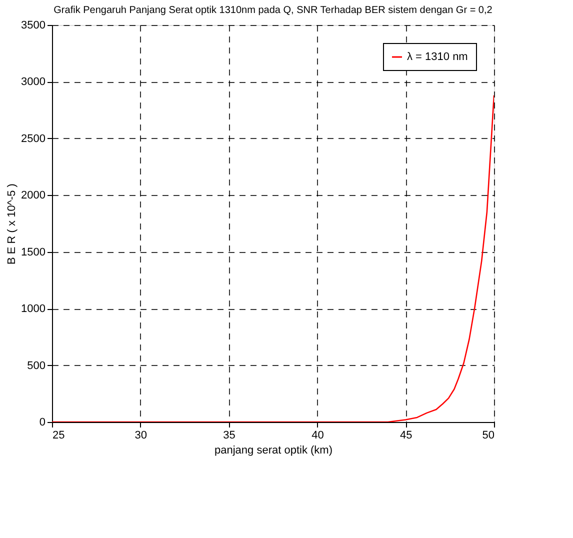 Image resolution: width=573 pixels, height=538 pixels. What do you see at coordinates (33, 196) in the screenshot?
I see `y-tick-label: 2000` at bounding box center [33, 196].